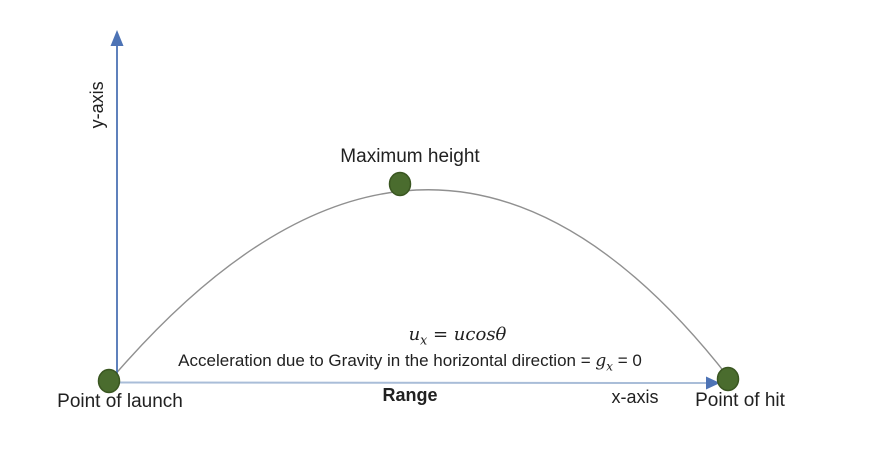  Describe the element at coordinates (728, 379) in the screenshot. I see `hit-point-dot` at that location.